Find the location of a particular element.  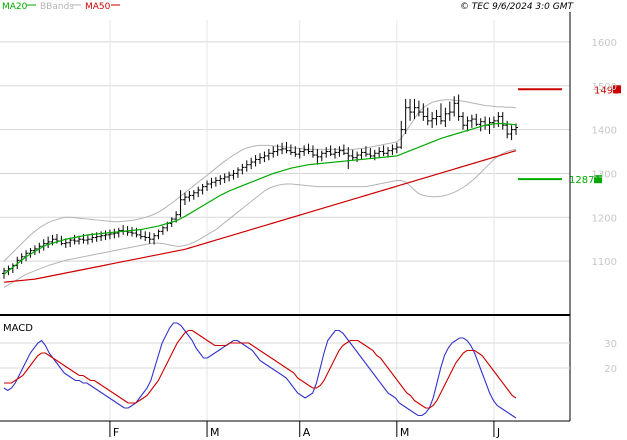

copyright-text: © TEC 9/6/2024 3:0 GMT is located at coordinates (517, 7).